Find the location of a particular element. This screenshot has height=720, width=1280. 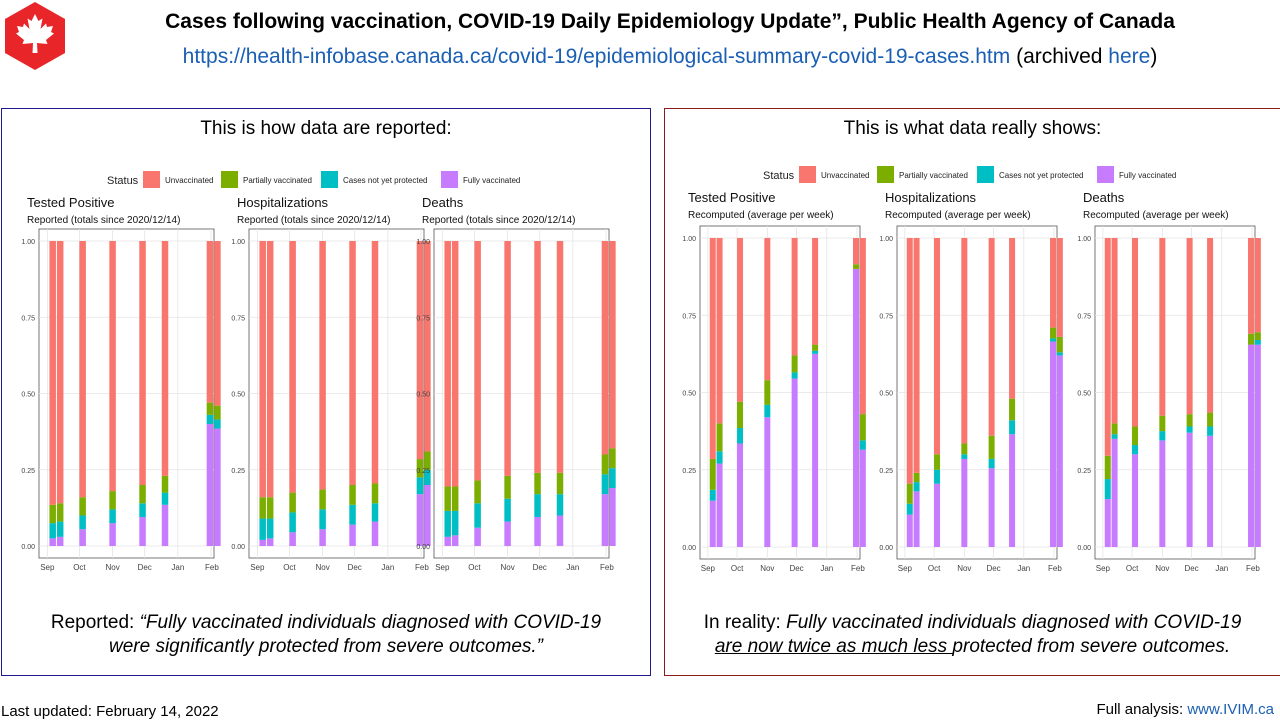

archived-suffix-text: ) is located at coordinates (1154, 56).